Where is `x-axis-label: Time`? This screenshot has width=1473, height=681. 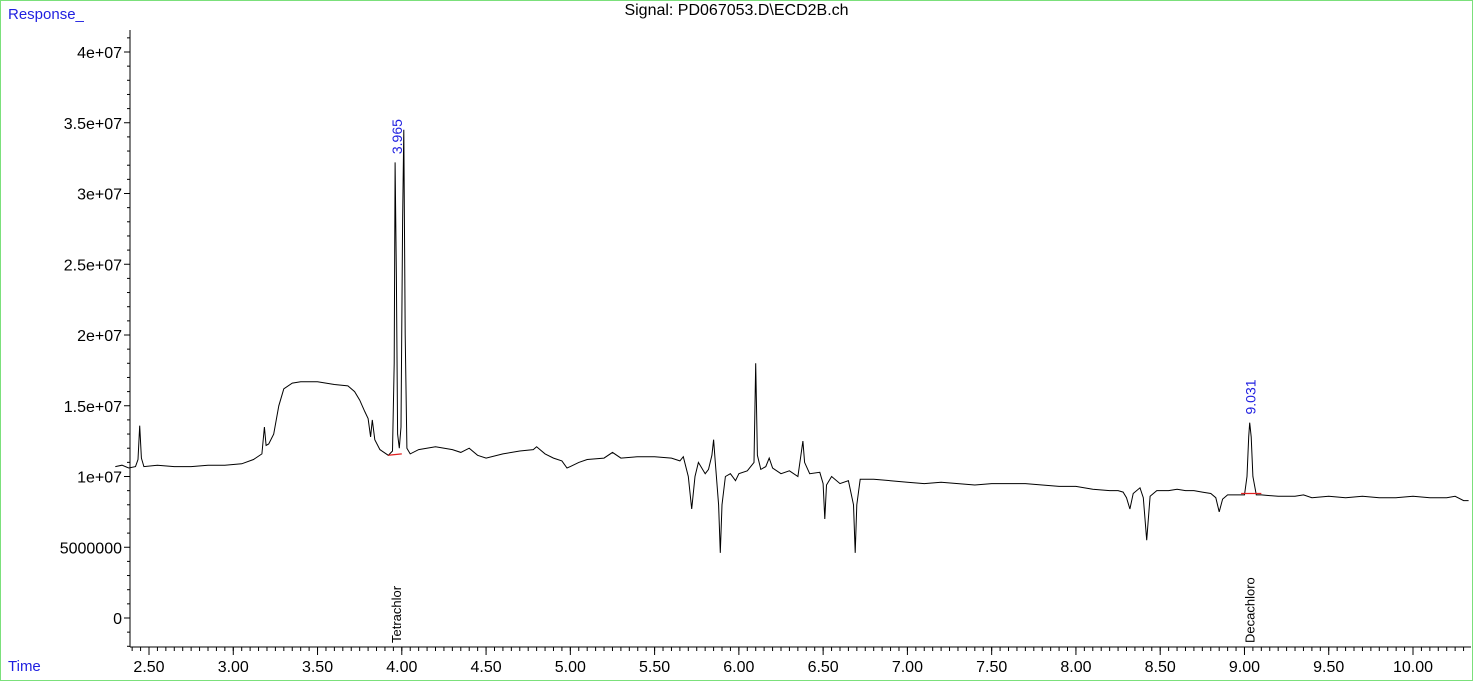 x-axis-label: Time is located at coordinates (24, 666).